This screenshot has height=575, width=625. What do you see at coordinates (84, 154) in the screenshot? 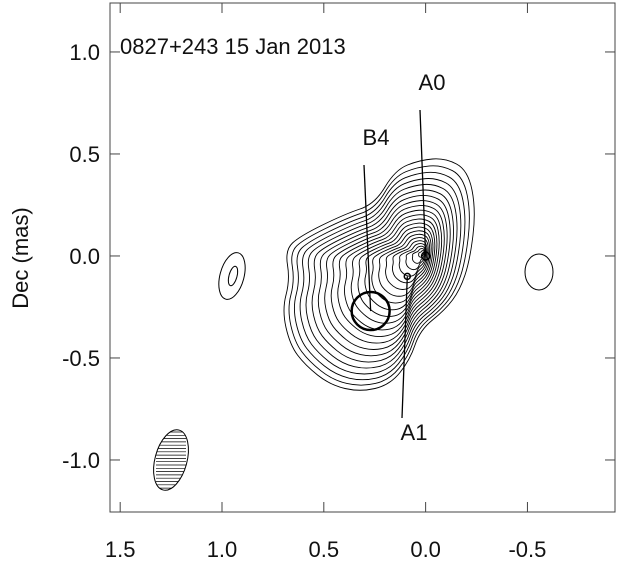
I see `y-tick-label: 0.5` at bounding box center [84, 154].